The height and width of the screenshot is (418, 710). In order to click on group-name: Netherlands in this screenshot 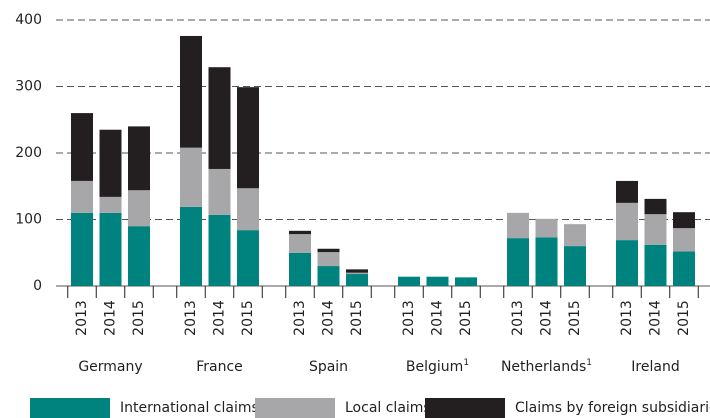, I will do `click(543, 367)`.